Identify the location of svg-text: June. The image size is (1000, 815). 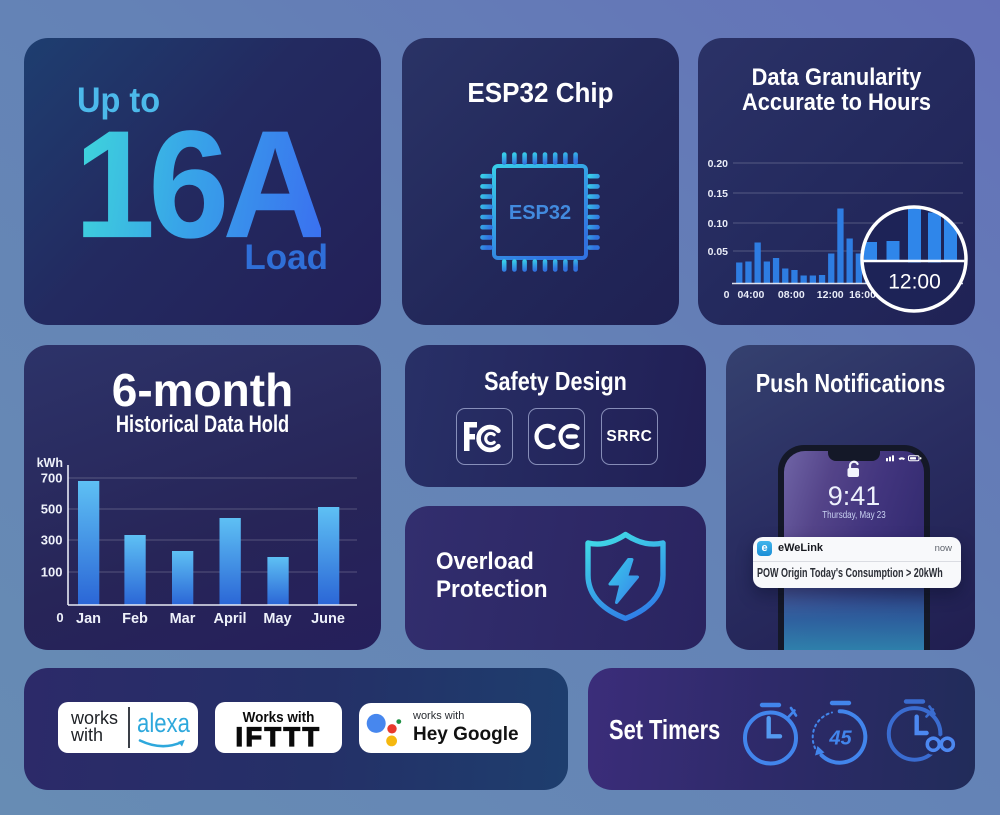
(328, 619).